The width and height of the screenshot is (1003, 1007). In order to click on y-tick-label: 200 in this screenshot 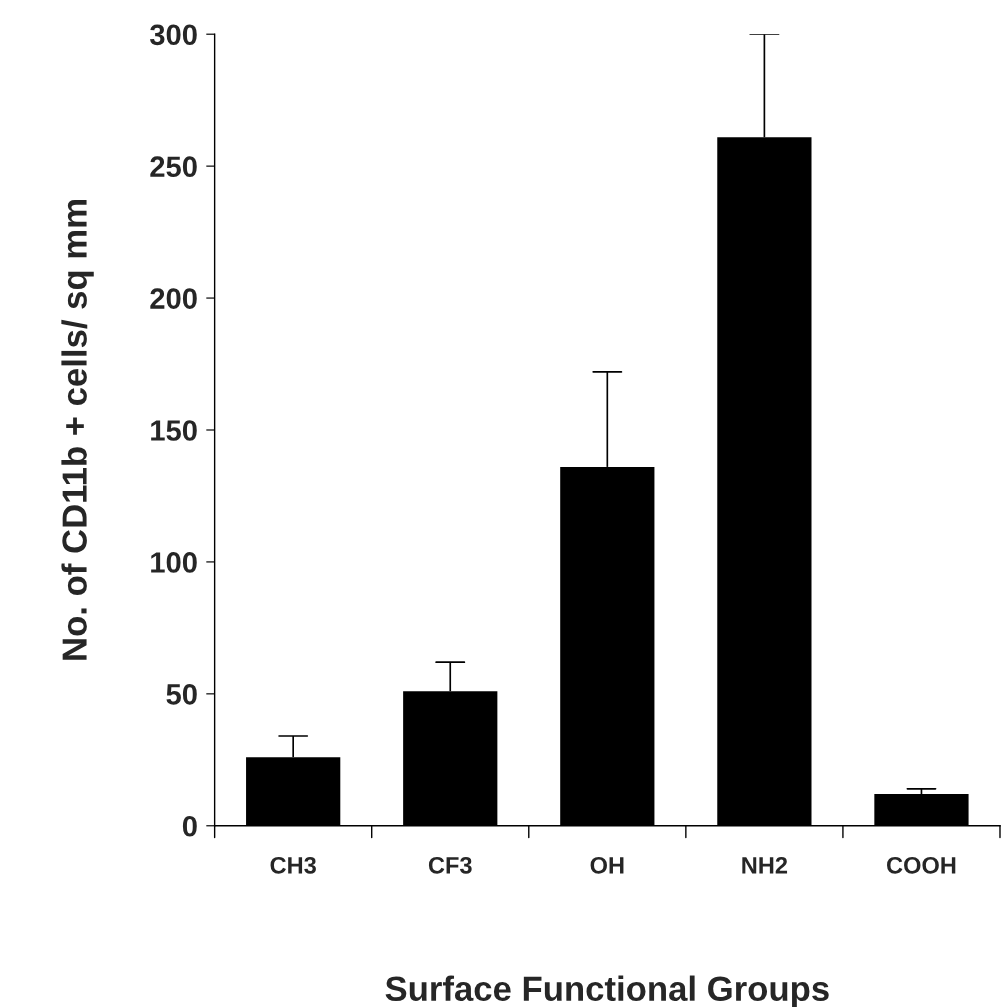, I will do `click(173, 298)`.